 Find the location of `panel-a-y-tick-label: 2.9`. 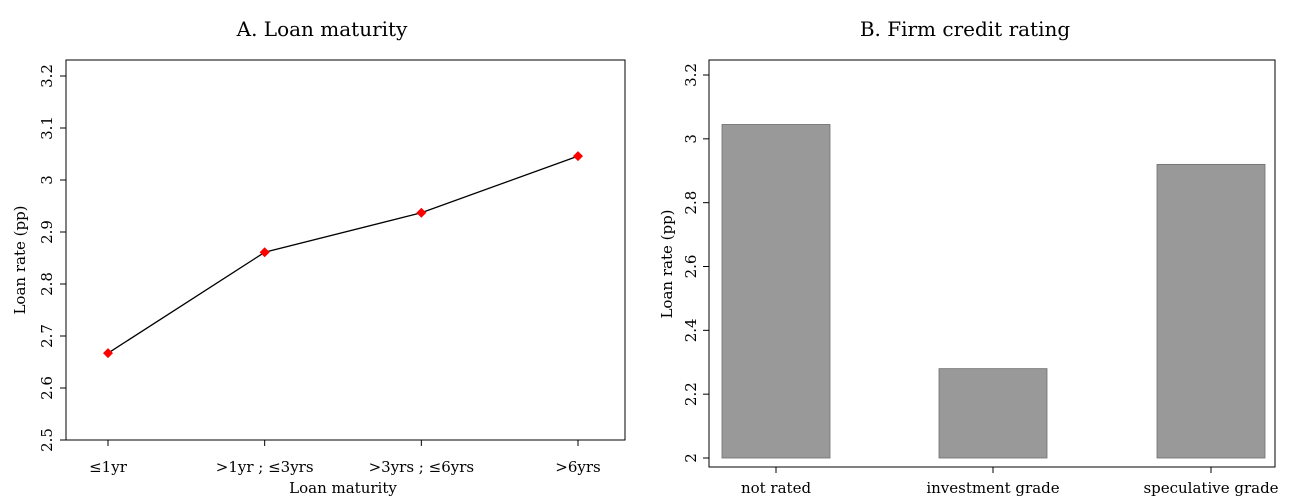

panel-a-y-tick-label: 2.9 is located at coordinates (47, 232).